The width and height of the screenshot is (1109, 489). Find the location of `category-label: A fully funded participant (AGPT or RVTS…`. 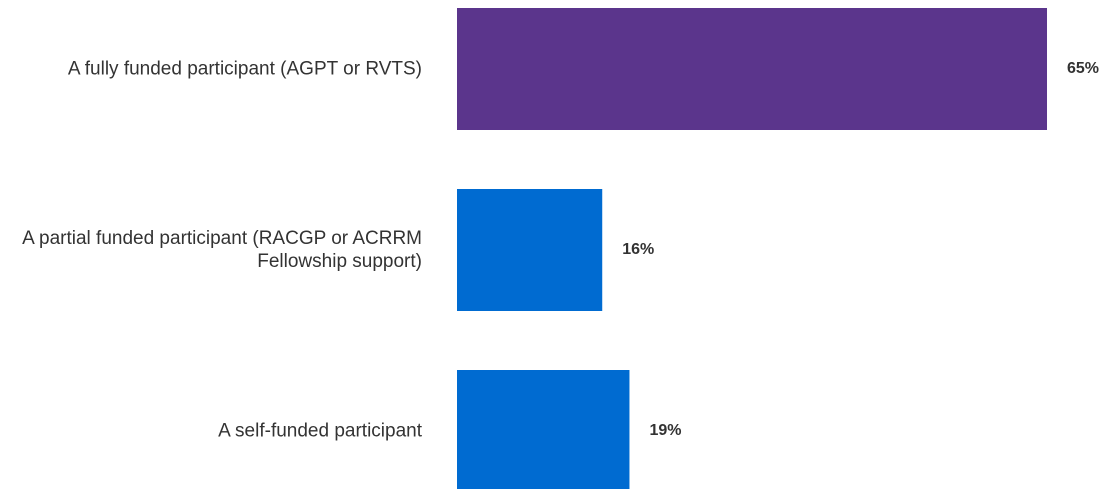

category-label: A fully funded participant (AGPT or RVTS… is located at coordinates (244, 69).